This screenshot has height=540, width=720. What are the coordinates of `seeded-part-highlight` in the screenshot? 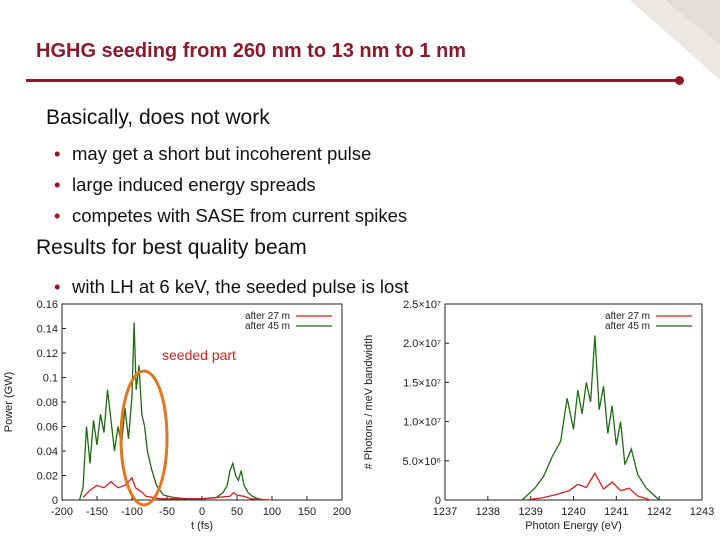 It's located at (144, 438).